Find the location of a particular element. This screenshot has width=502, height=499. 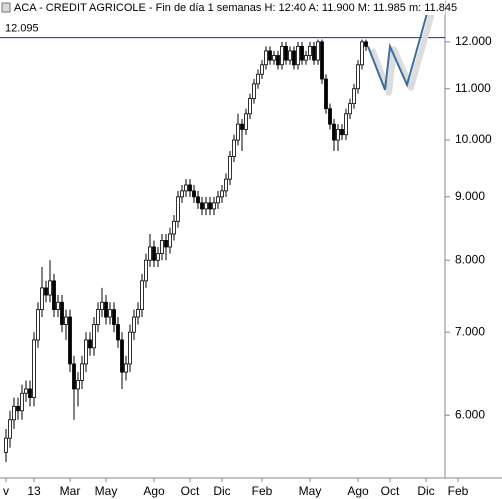

y-tick-label: 11.000 is located at coordinates (473, 88).